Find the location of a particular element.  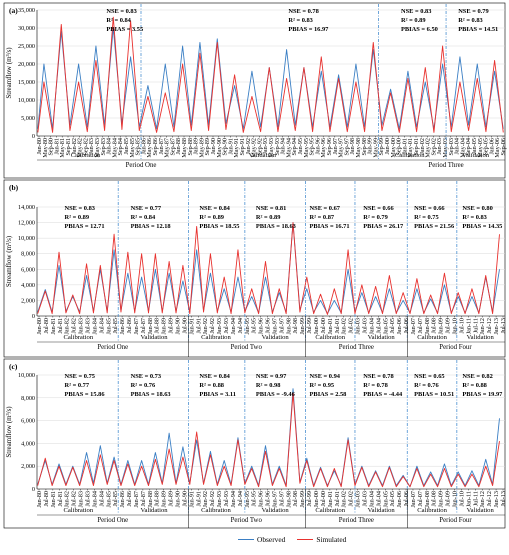

panel-b-xtick-label: Jul-13 is located at coordinates (503, 325).